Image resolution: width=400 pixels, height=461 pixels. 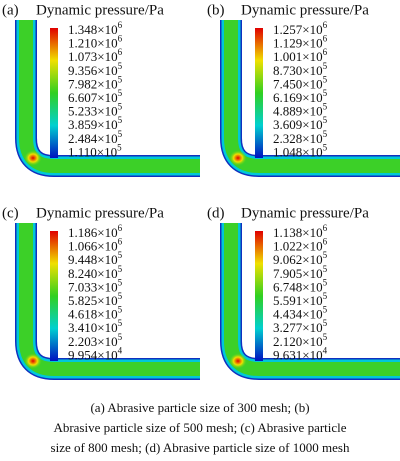 I want to click on mantissa: 8.730×10, so click(x=298, y=70).